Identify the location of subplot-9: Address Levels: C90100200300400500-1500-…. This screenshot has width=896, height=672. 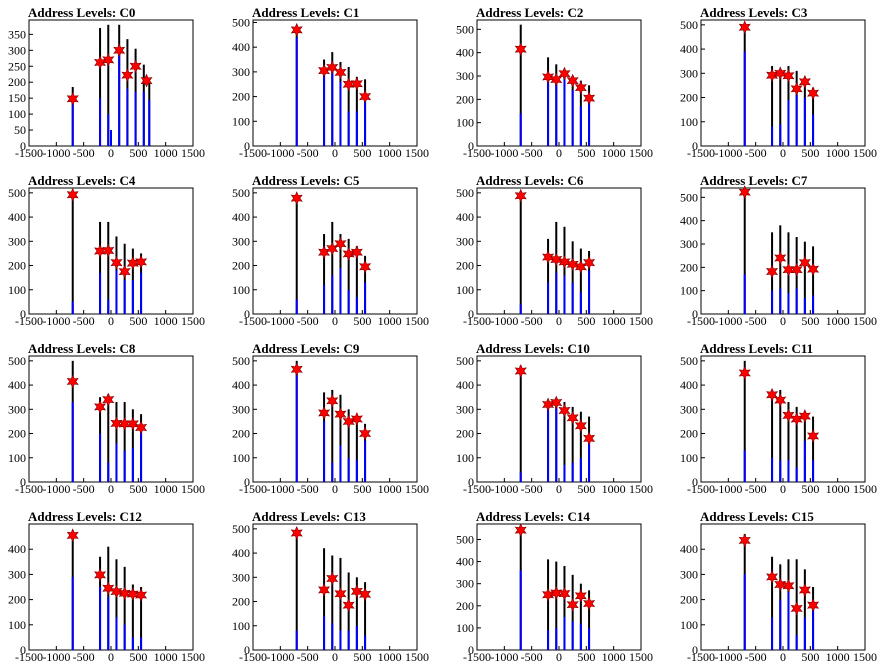
(330, 418).